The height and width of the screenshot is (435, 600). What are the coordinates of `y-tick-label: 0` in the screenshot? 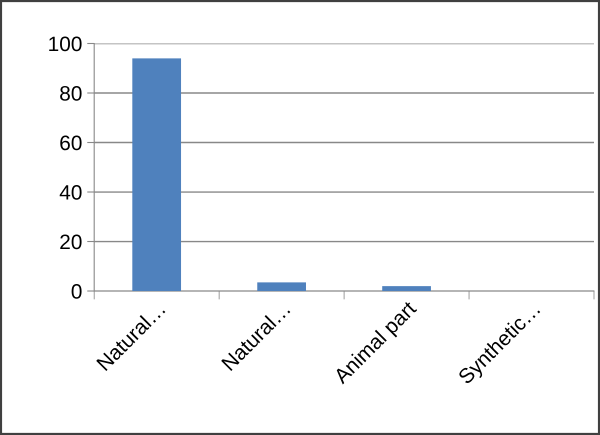 It's located at (77, 291).